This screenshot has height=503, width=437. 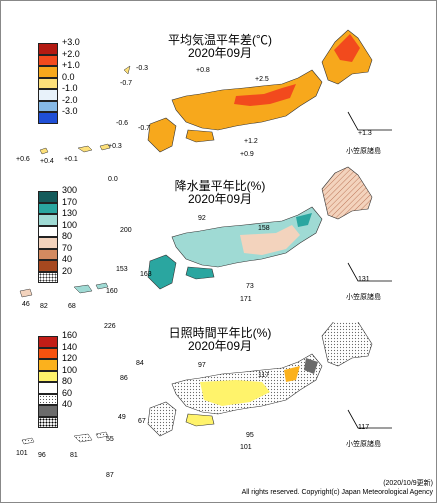 What do you see at coordinates (47, 161) in the screenshot?
I see `value-label: +0.4` at bounding box center [47, 161].